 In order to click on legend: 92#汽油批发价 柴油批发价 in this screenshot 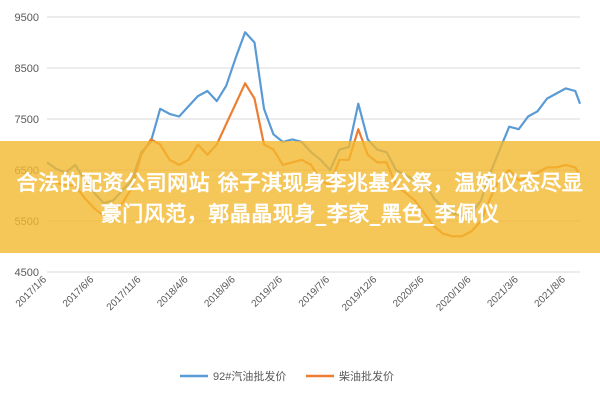, I will do `click(287, 376)`.